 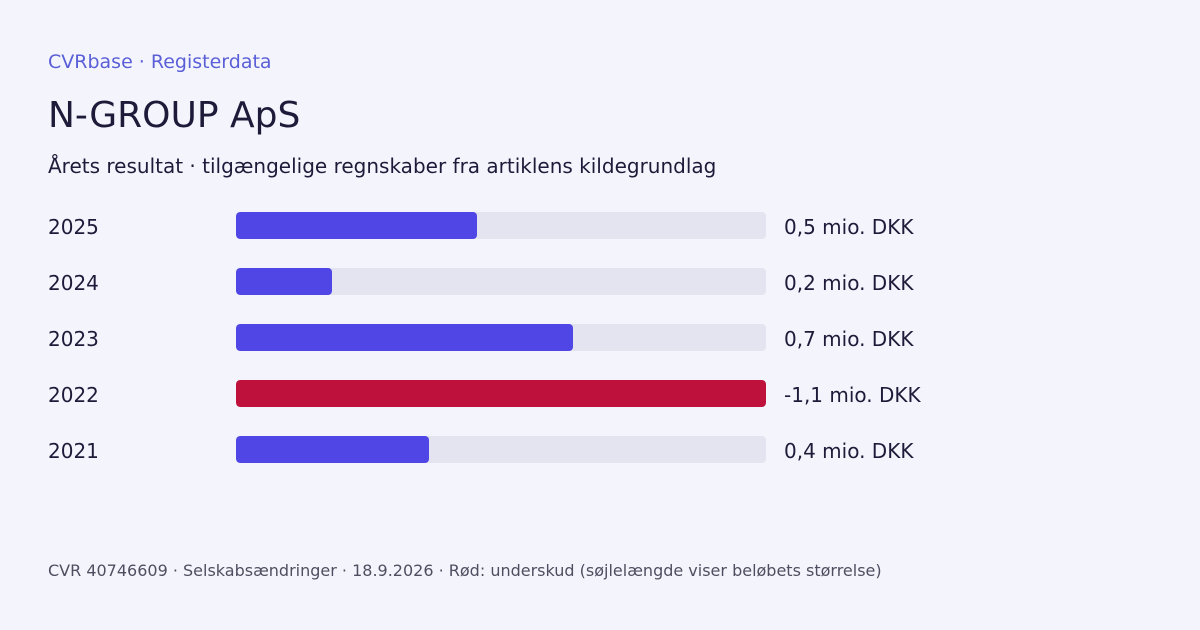 I want to click on value-label: -1,1 mio. DKK, so click(x=852, y=395).